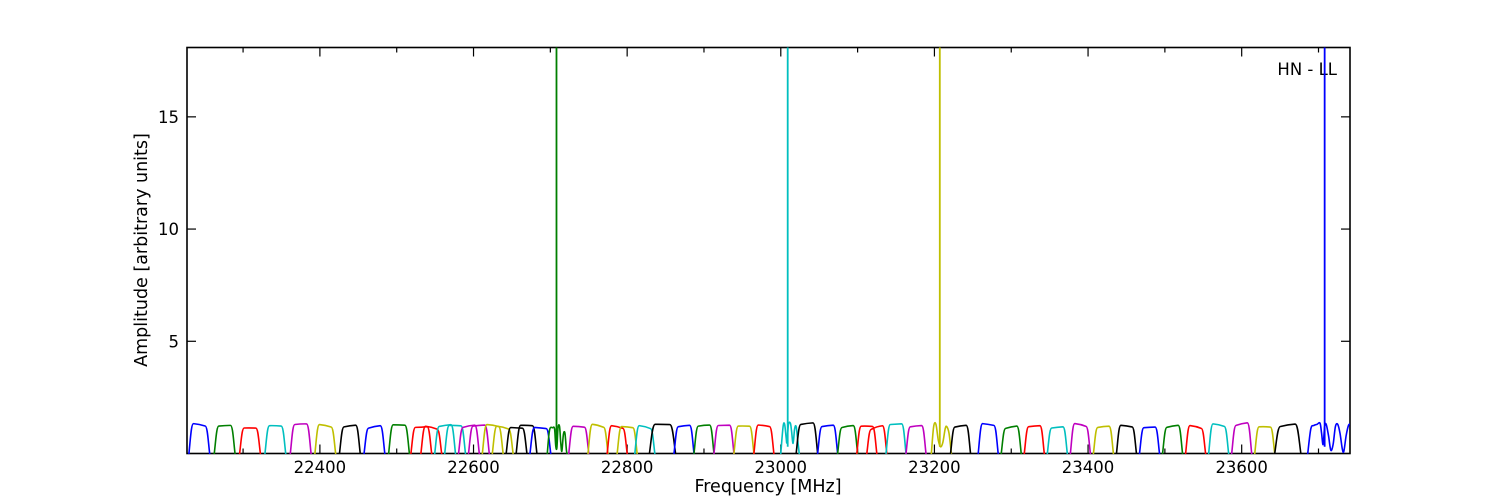 This screenshot has width=1500, height=500. Describe the element at coordinates (934, 467) in the screenshot. I see `x-tick-label: 23200` at that location.